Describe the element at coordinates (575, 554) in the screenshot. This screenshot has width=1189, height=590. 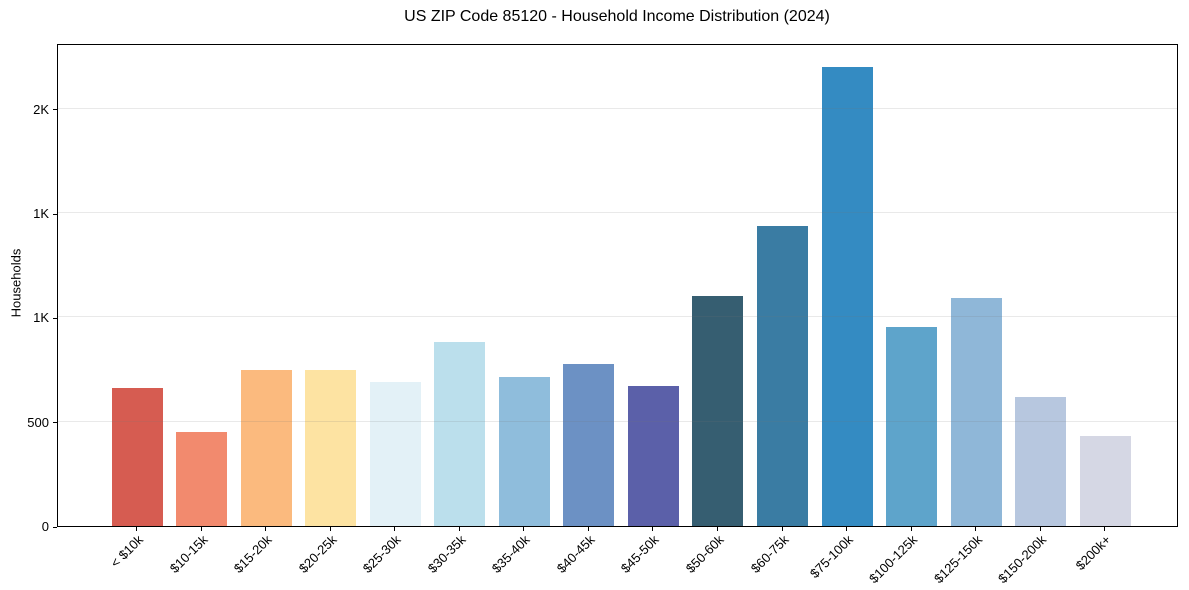
I see `x-tick-label: $40-45k` at that location.